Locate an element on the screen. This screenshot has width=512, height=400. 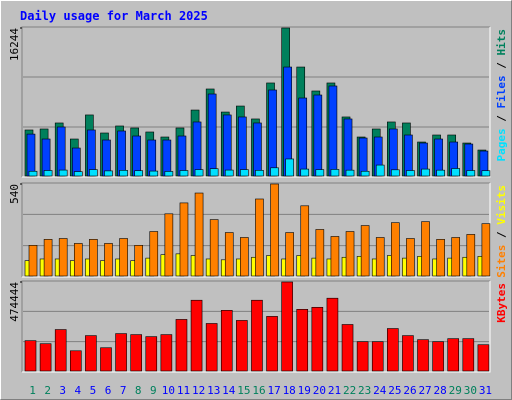
x-tick-label: 24 is located at coordinates (380, 390).